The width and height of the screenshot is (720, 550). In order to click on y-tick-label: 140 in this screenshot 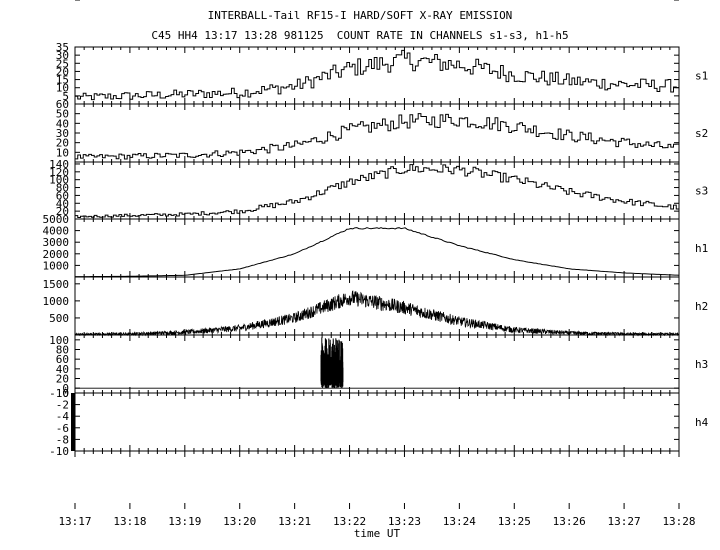, I will do `click(59, 164)`.